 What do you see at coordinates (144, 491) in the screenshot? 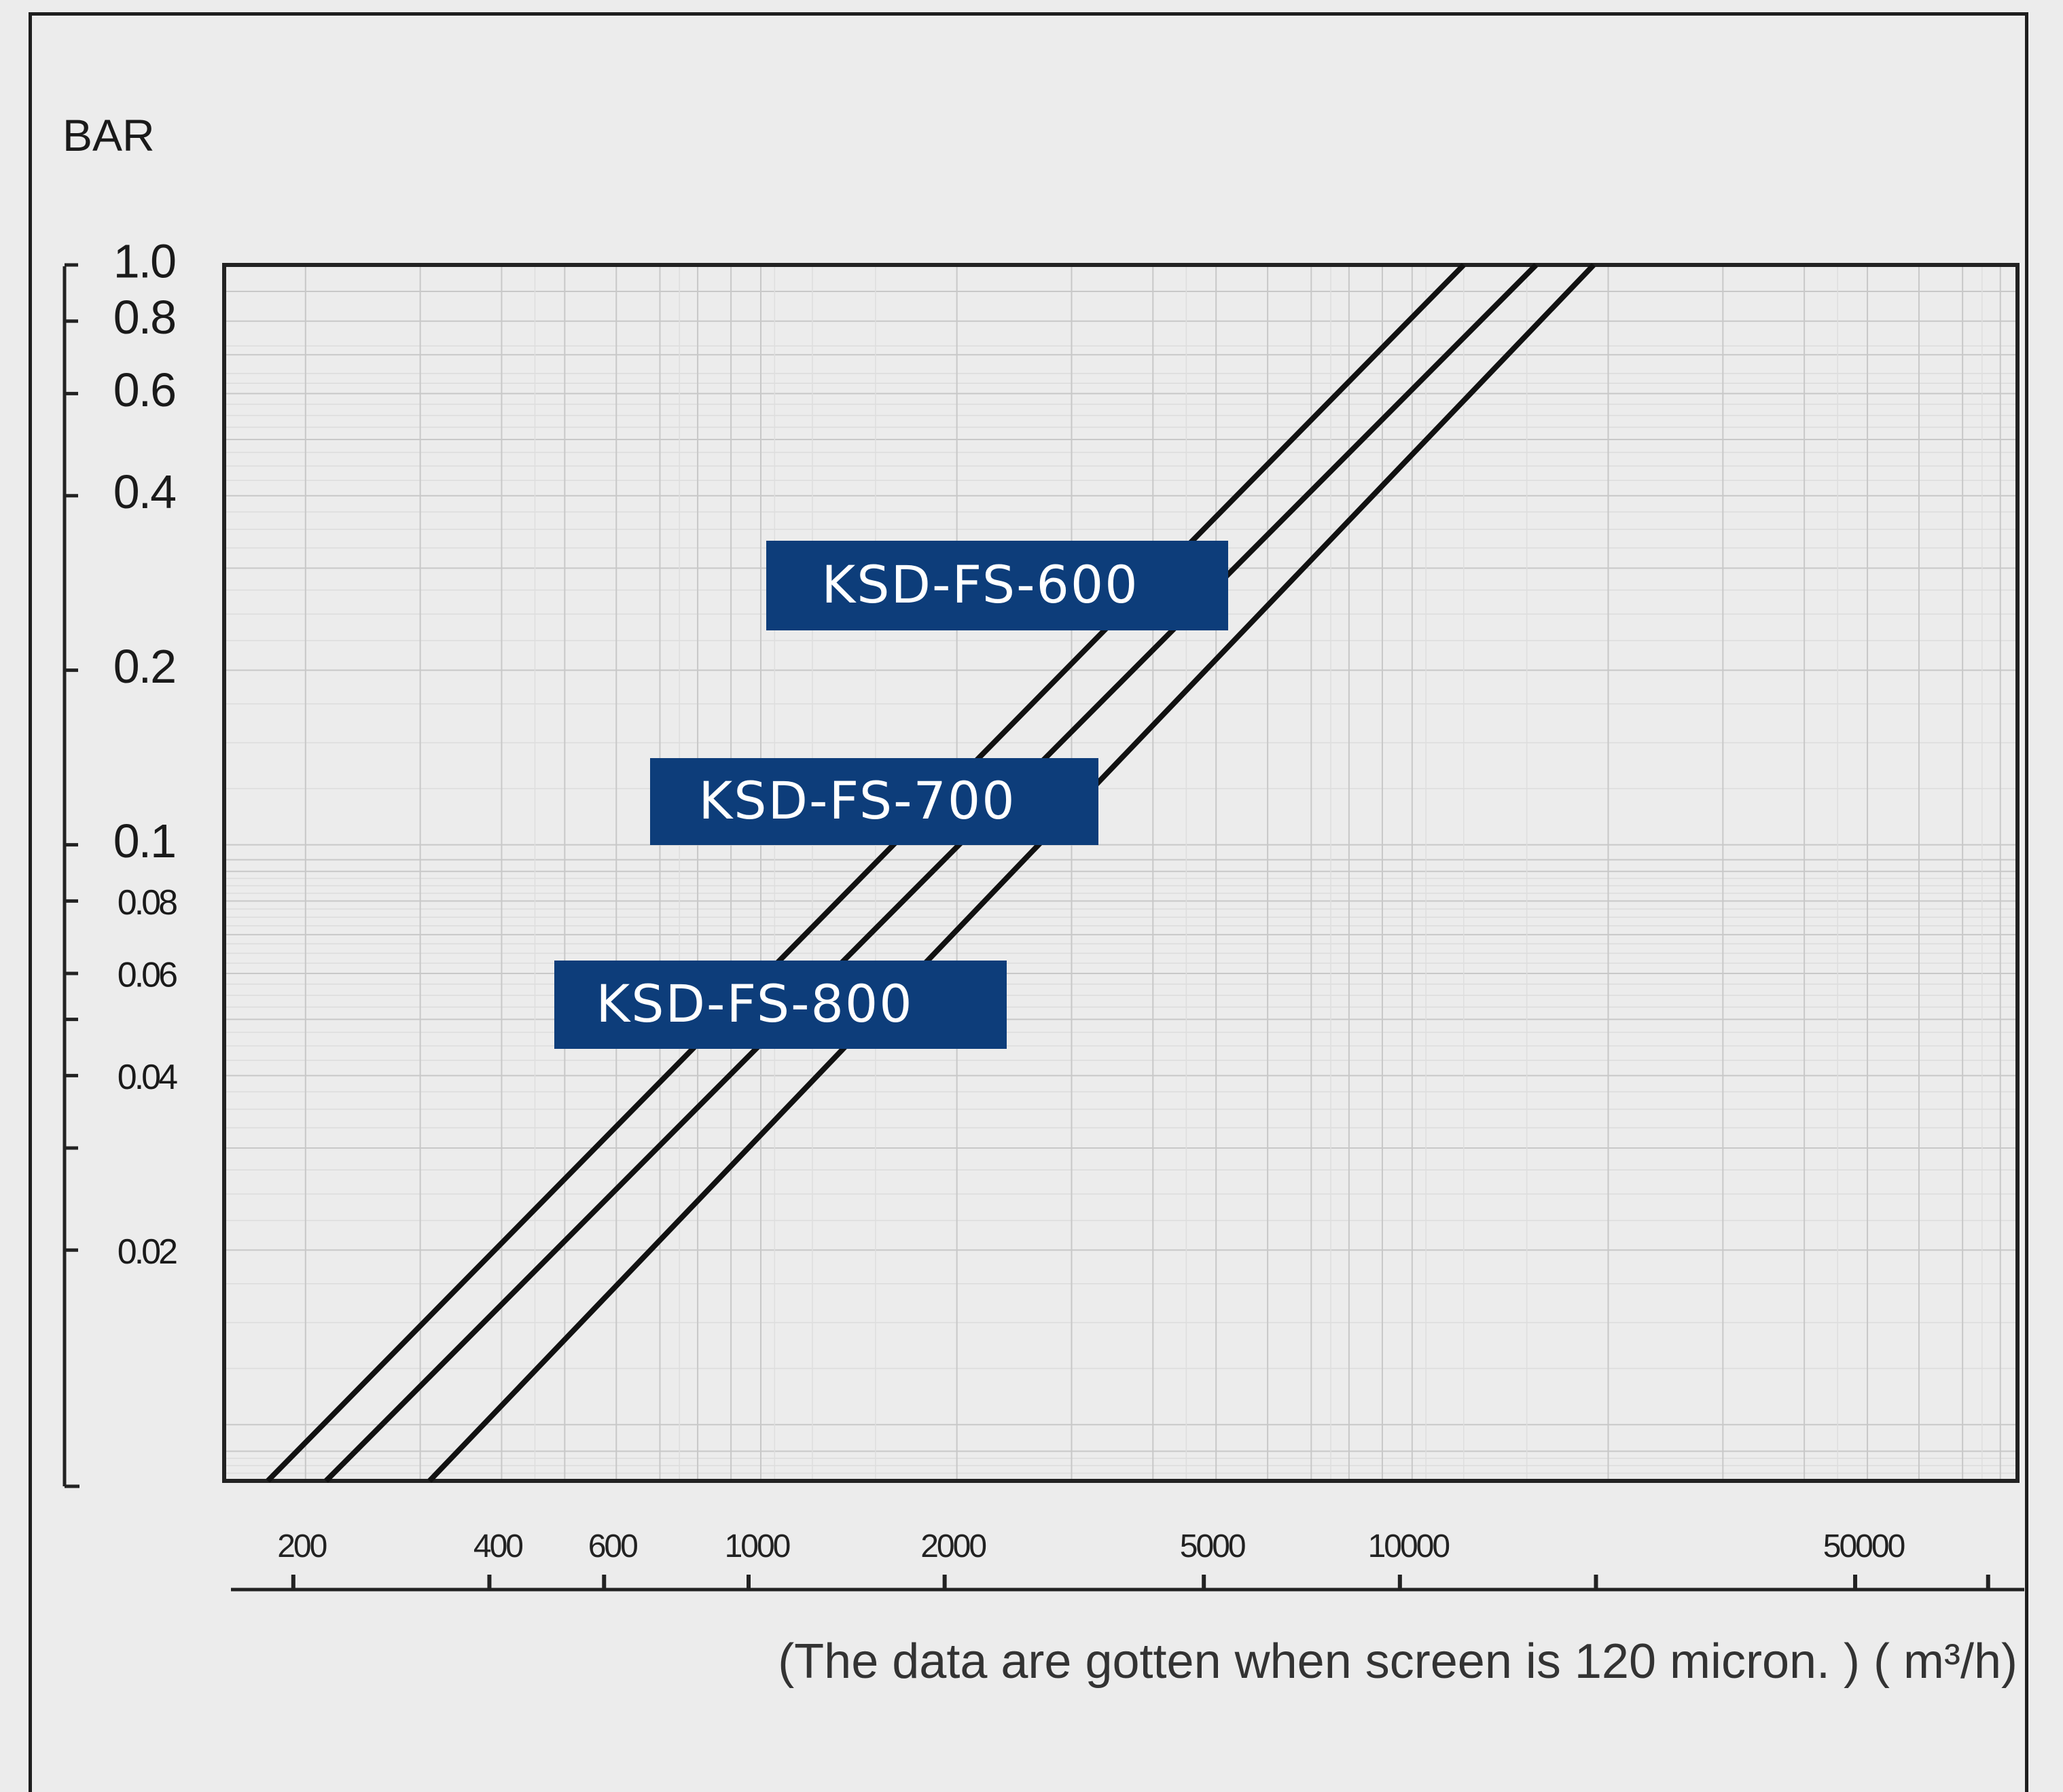
I see `y-tick-label: 0.4` at bounding box center [144, 491].